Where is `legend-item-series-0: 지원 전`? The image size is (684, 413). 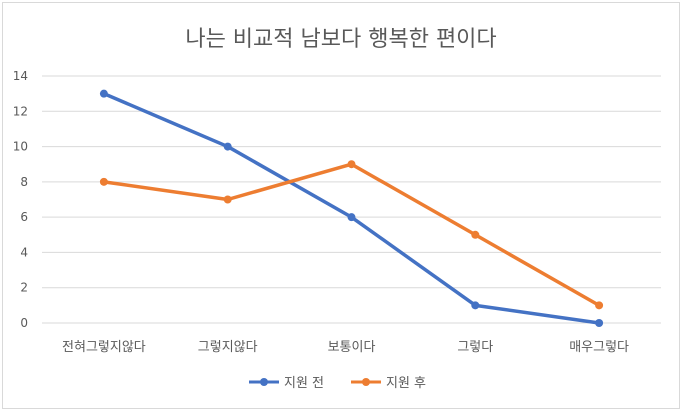 legend-item-series-0: 지원 전 is located at coordinates (286, 383).